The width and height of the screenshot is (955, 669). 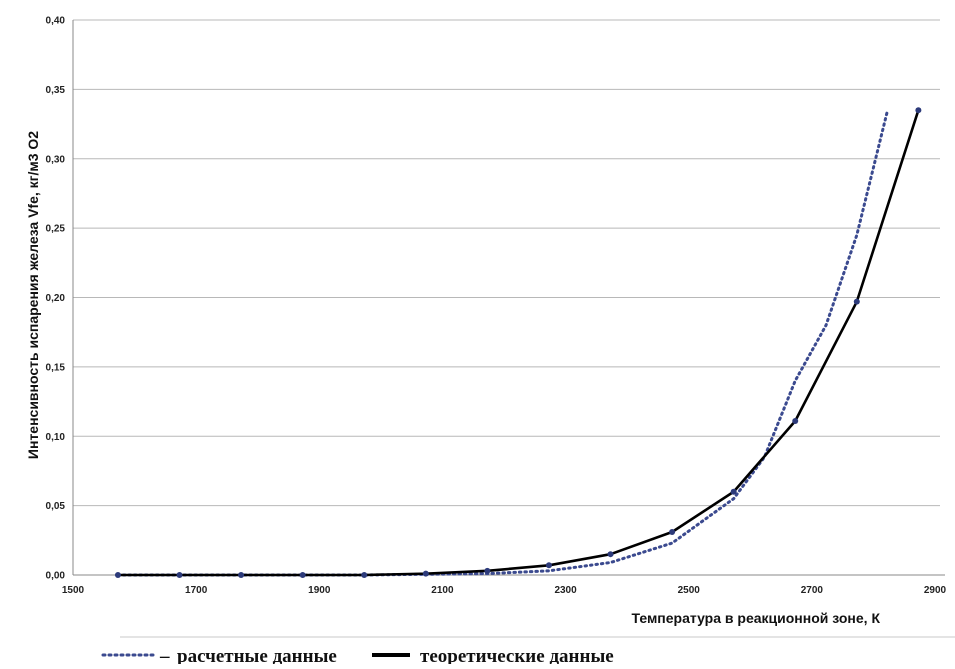 What do you see at coordinates (56, 437) in the screenshot?
I see `y-tick-label: 0,10` at bounding box center [56, 437].